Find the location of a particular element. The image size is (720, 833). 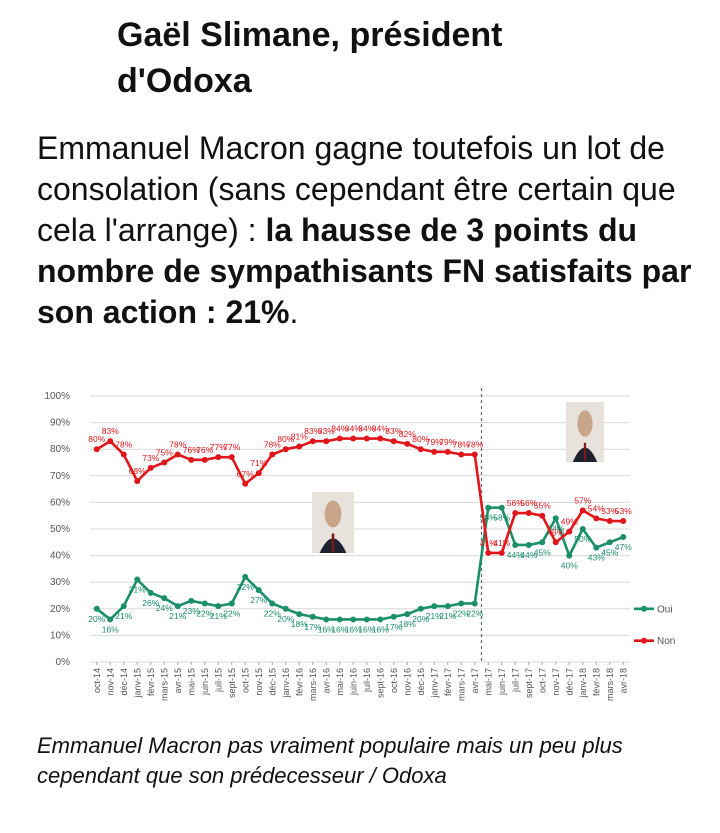

president-macron-photo-tie is located at coordinates (585, 451).